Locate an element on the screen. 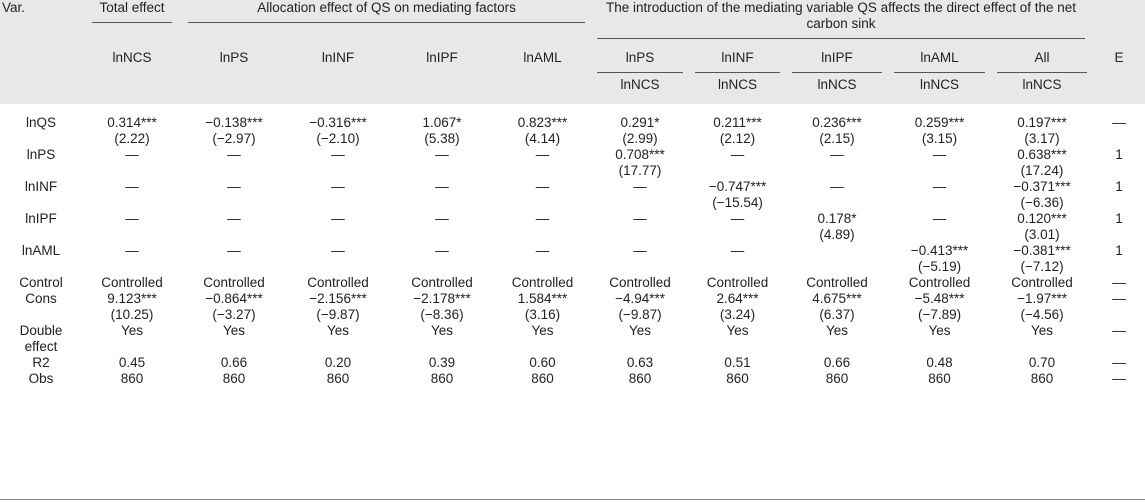 Image resolution: width=1145 pixels, height=503 pixels. table-cell: 0.259*** (3.15) is located at coordinates (939, 125).